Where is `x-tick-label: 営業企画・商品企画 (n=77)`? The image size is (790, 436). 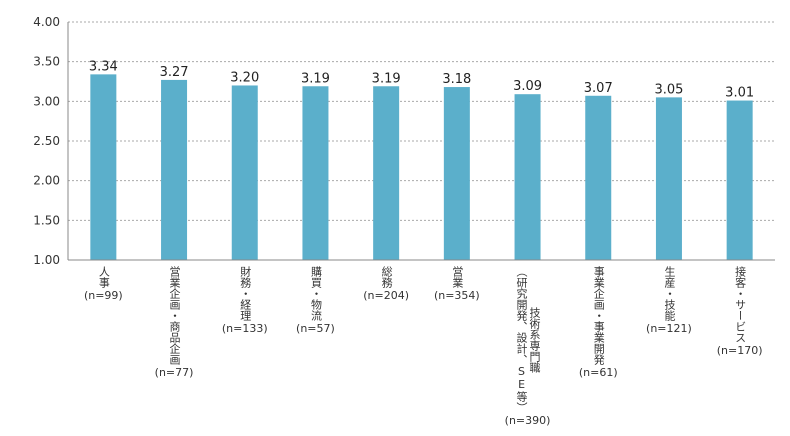
x-tick-label: 営業企画・商品企画 (n=77) is located at coordinates (174, 322).